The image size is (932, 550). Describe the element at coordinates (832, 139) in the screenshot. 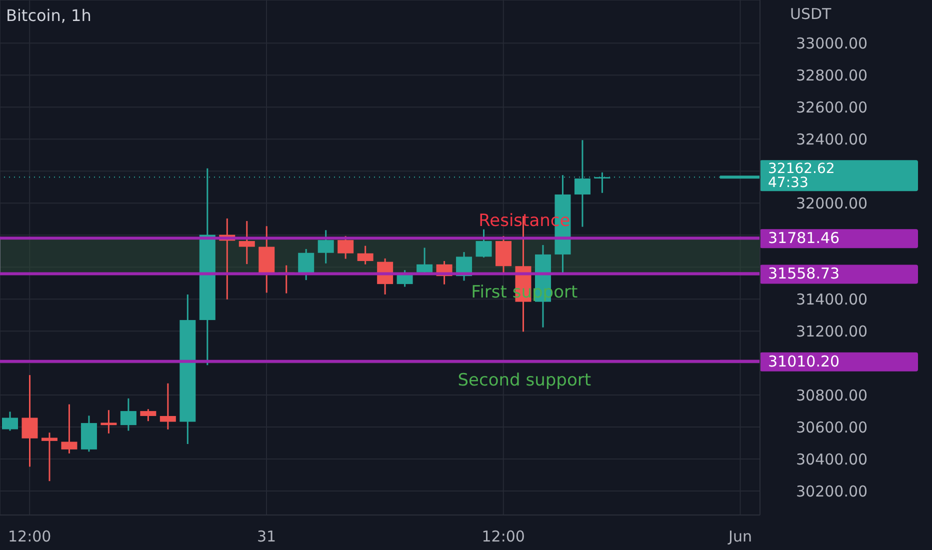

I see `y-tick-label: 32400.00` at that location.